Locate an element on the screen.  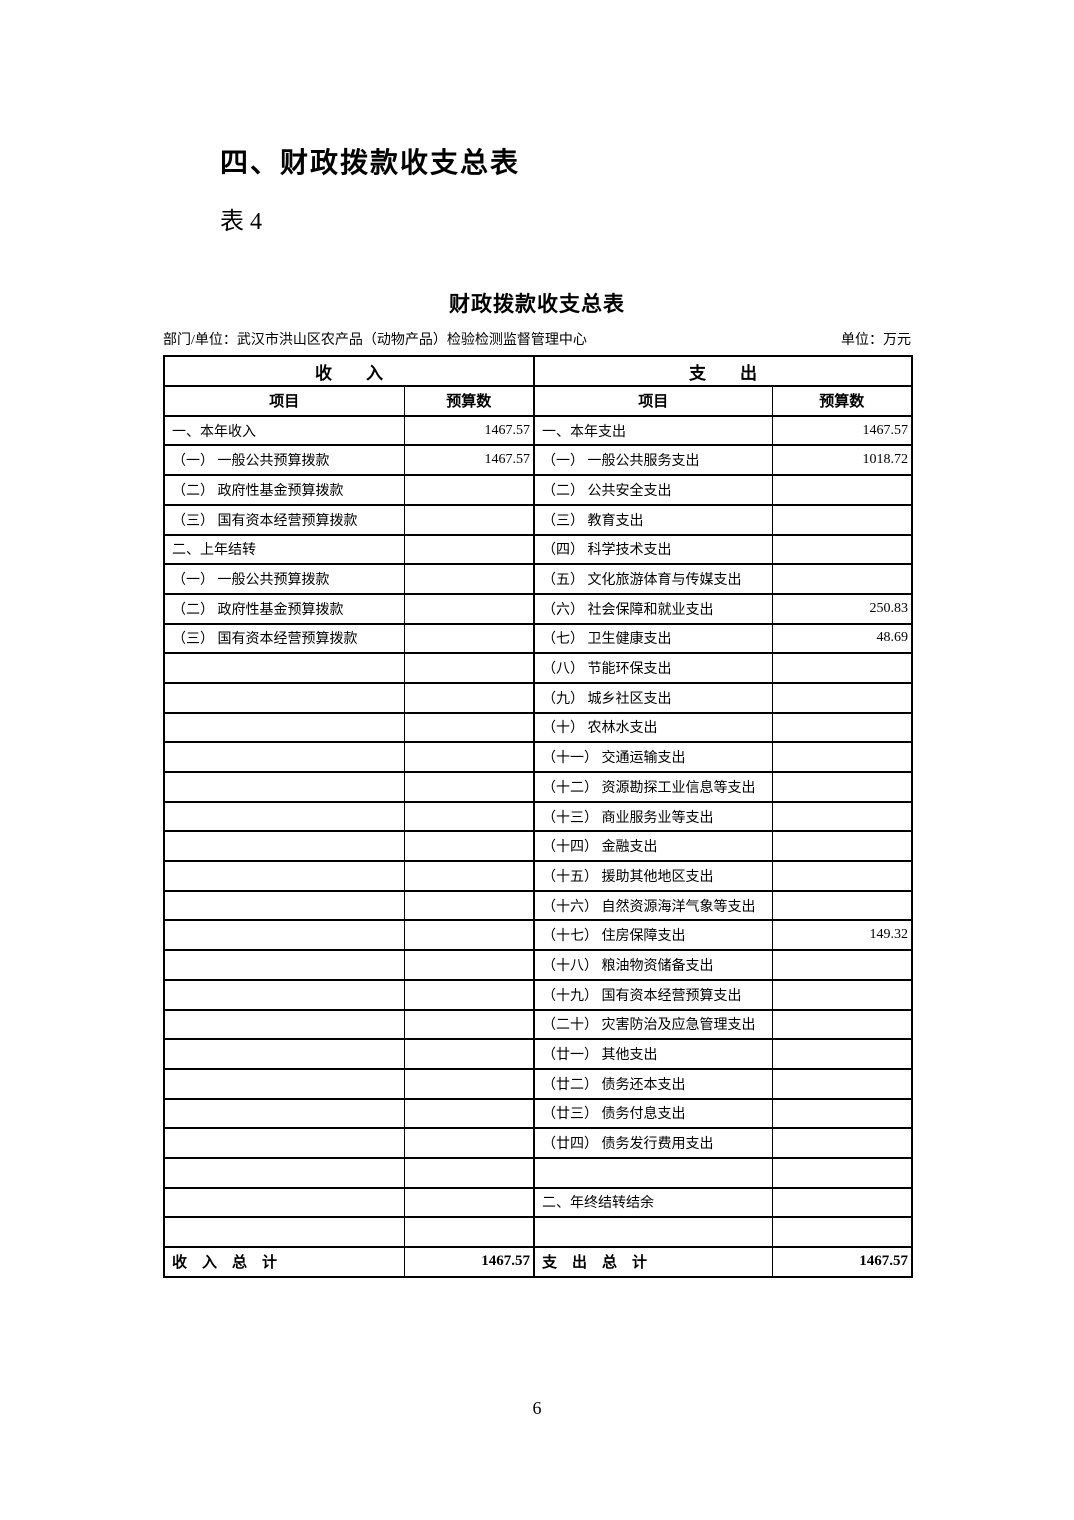
table-row: 二、年终结转结余 is located at coordinates (538, 1202).